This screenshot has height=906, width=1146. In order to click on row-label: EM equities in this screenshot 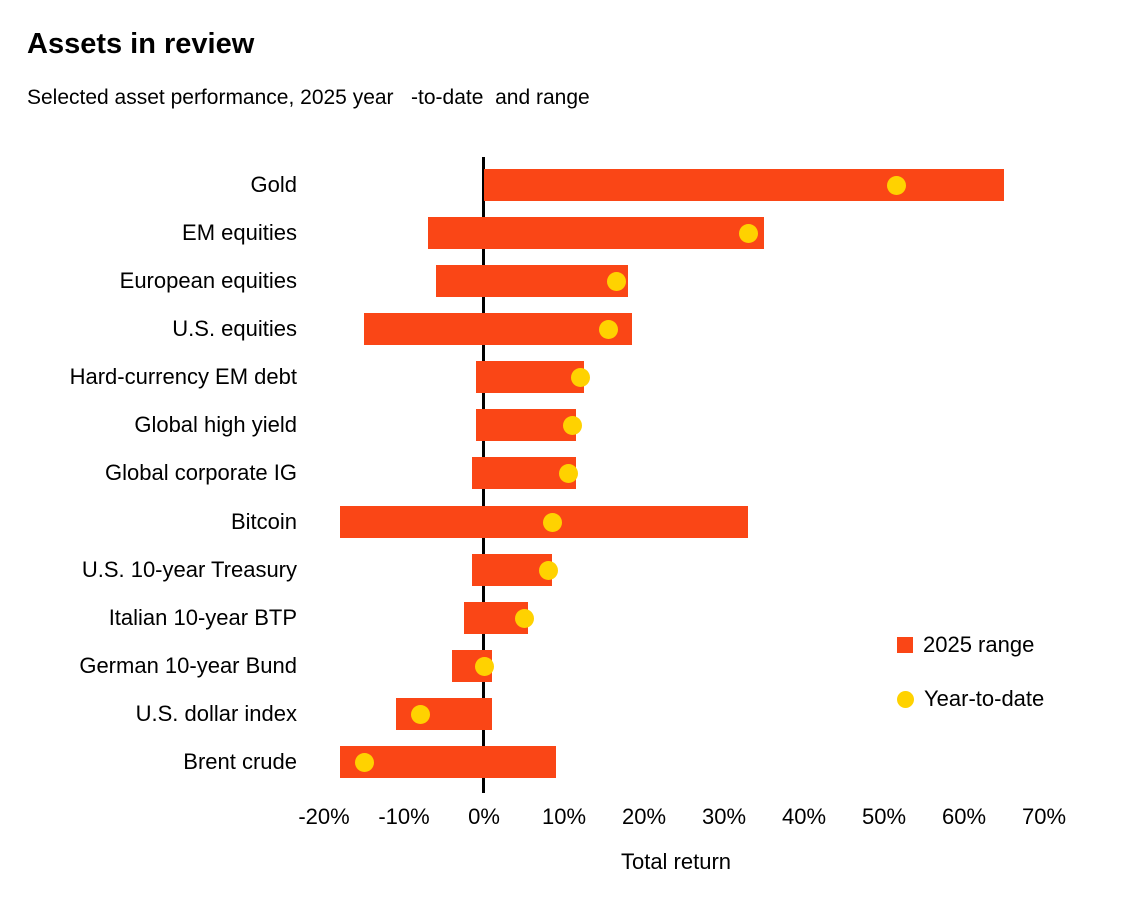, I will do `click(239, 232)`.